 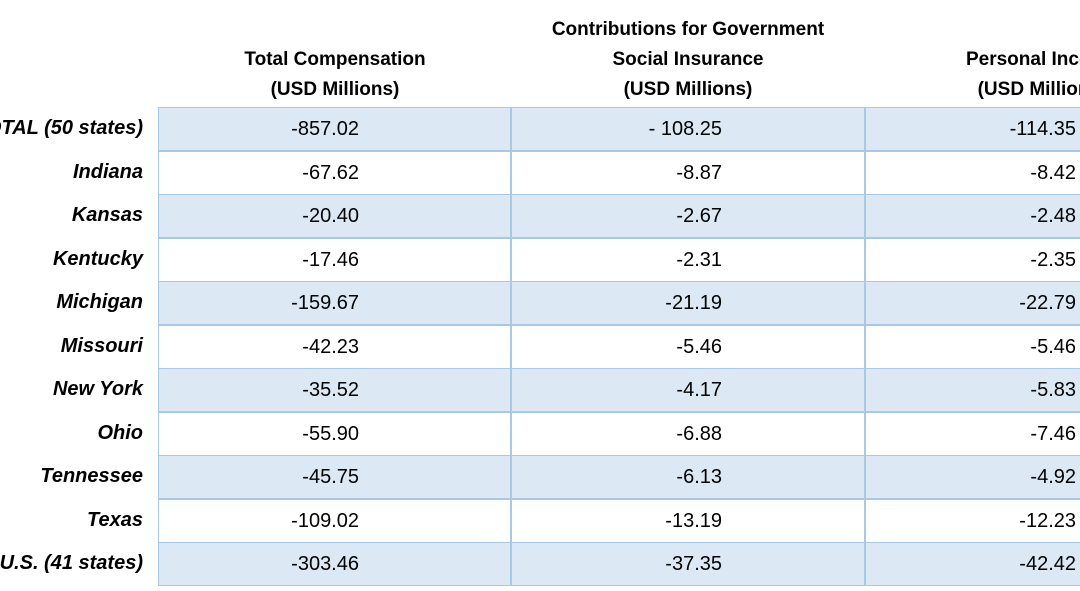 I want to click on value-cell: -7.46, so click(x=972, y=433).